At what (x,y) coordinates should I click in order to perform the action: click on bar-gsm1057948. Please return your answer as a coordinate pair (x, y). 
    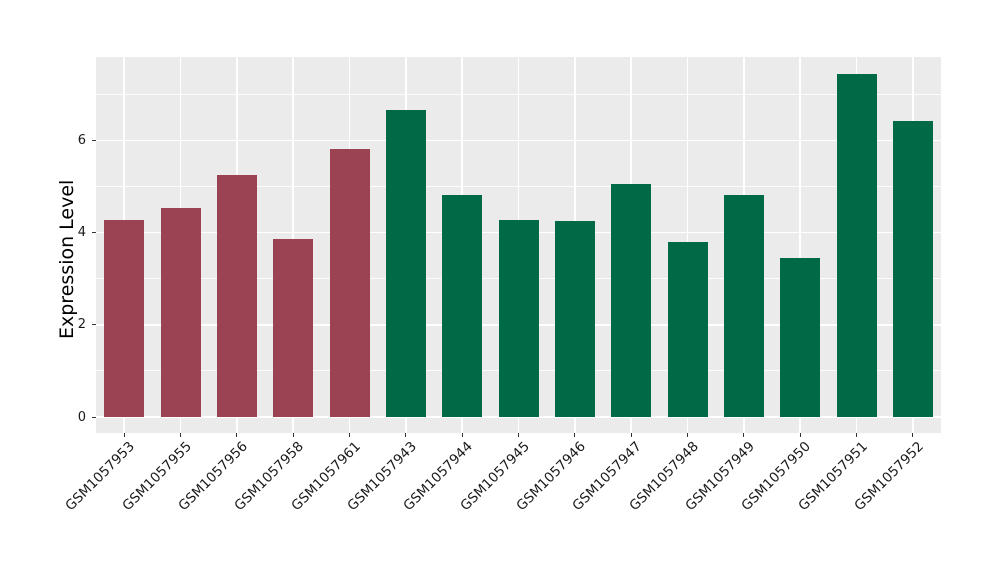
    Looking at the image, I should click on (687, 329).